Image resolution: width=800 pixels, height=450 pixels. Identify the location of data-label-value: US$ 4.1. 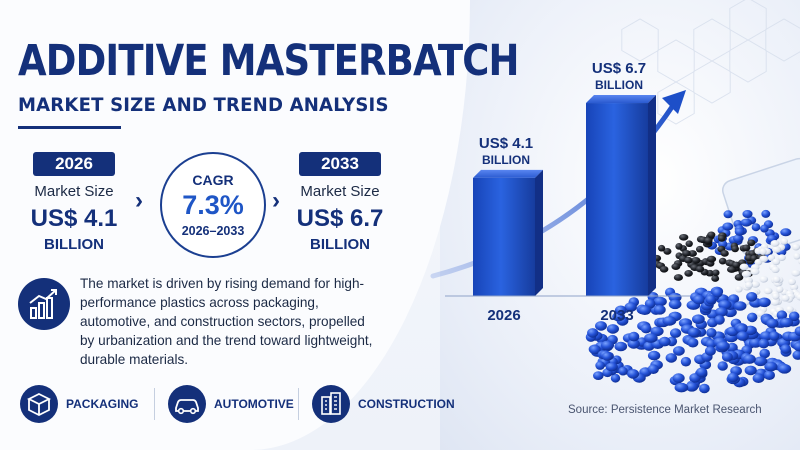
(506, 143).